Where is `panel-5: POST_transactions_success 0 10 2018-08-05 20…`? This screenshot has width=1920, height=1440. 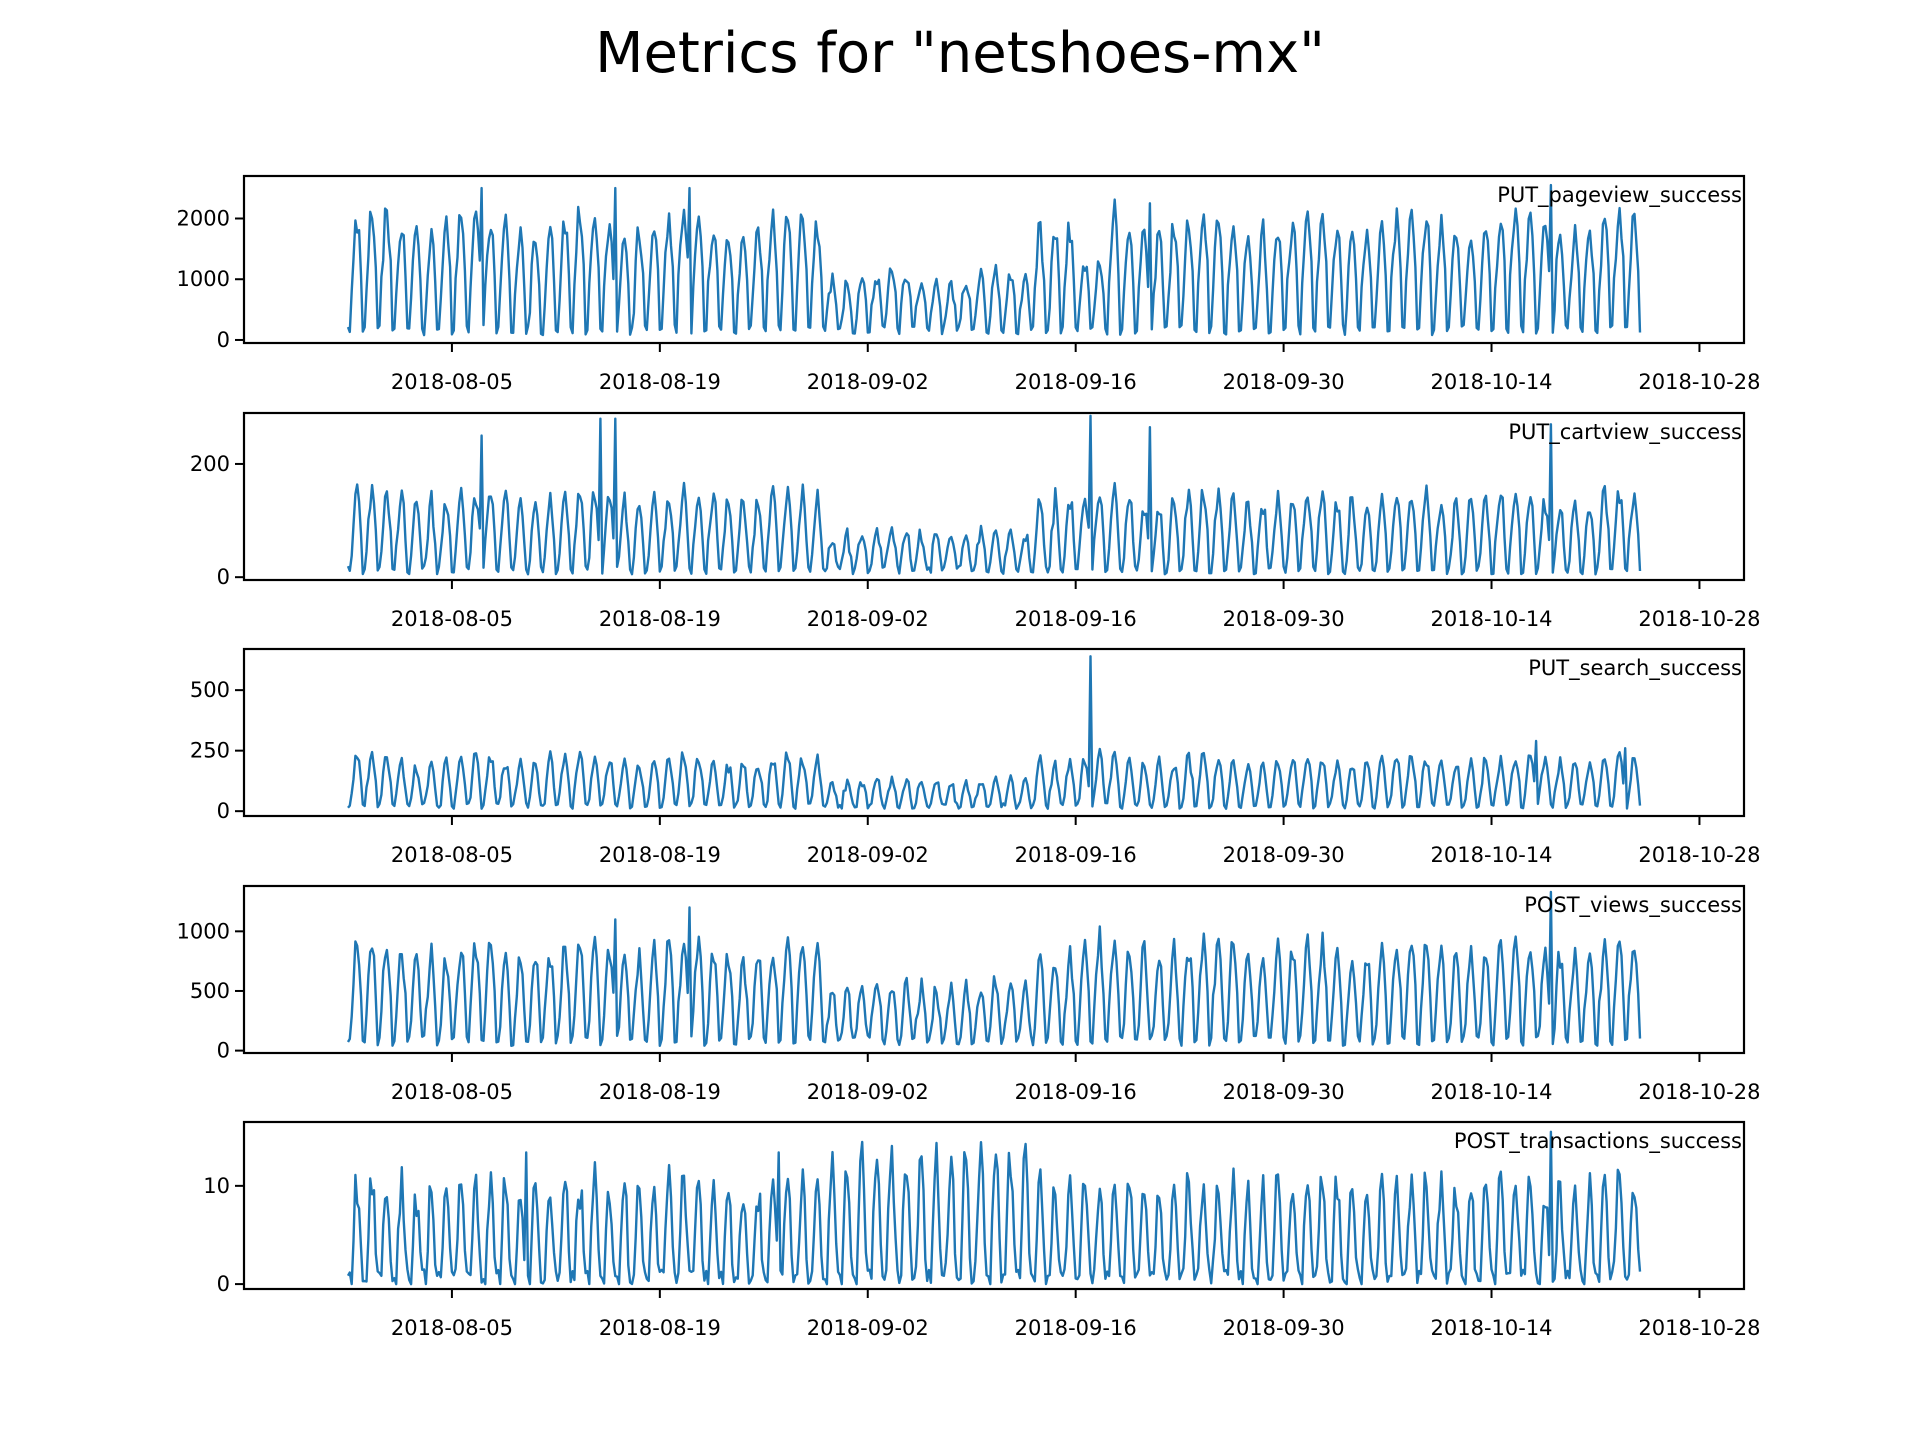 panel-5: POST_transactions_success 0 10 2018-08-05 20… is located at coordinates (981, 1230).